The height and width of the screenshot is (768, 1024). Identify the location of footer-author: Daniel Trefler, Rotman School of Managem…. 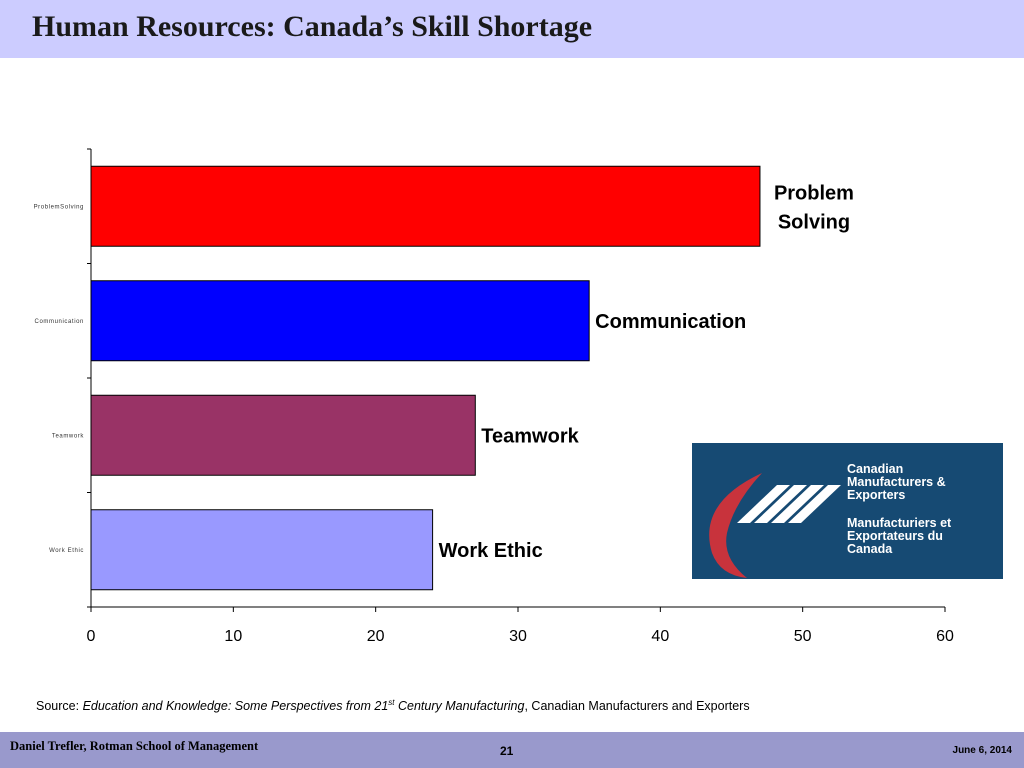
(134, 746).